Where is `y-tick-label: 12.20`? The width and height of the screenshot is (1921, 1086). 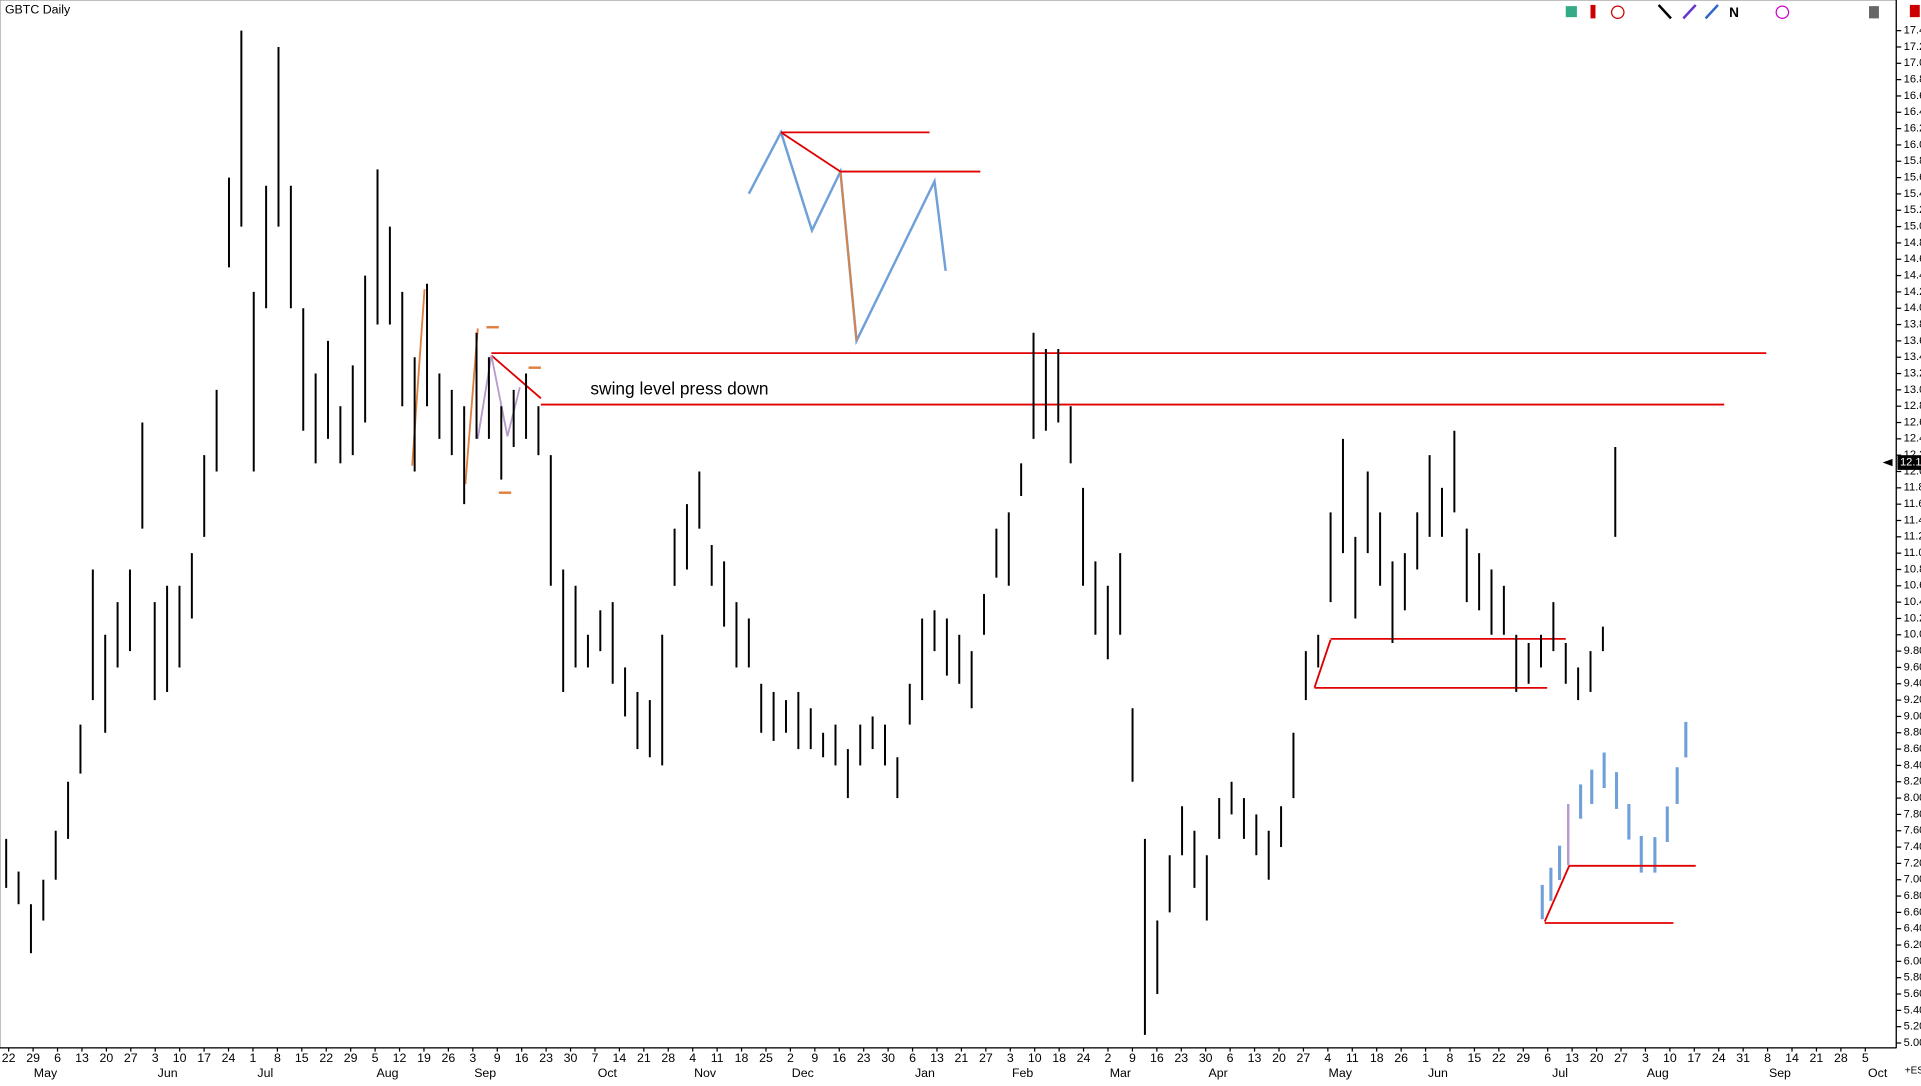 y-tick-label: 12.20 is located at coordinates (1912, 455).